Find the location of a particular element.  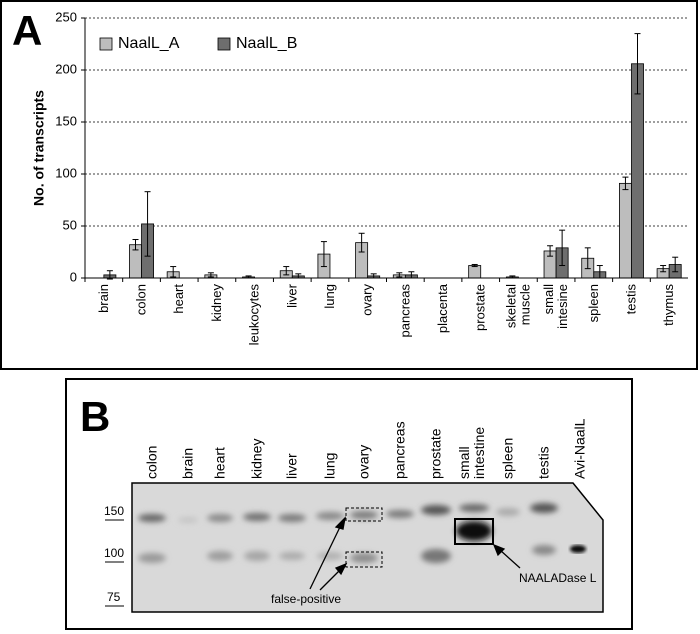

annotation: NAALADase L is located at coordinates (558, 578).